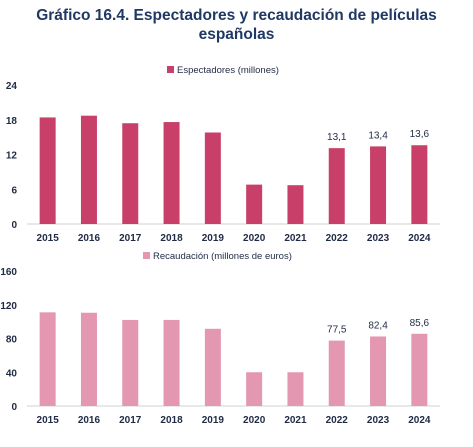  I want to click on revenue-ytick-label: 120, so click(8, 306).